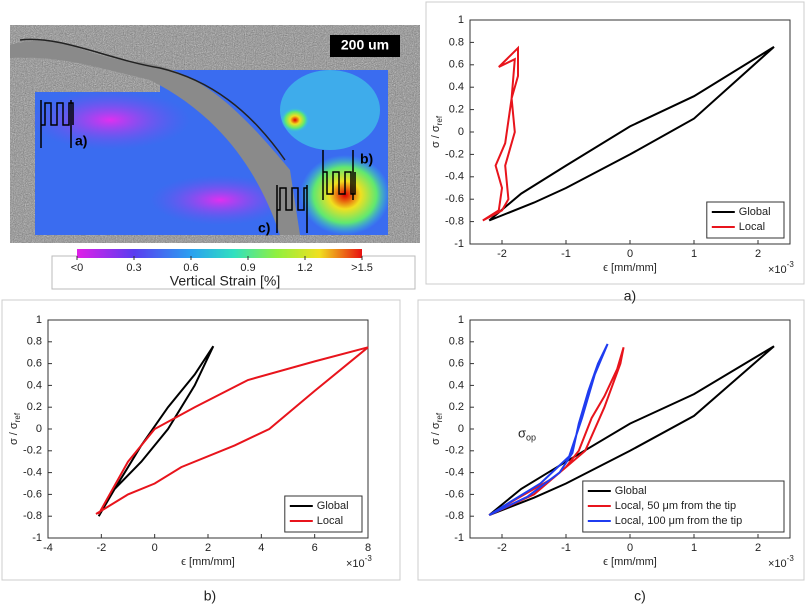 The image size is (806, 612). I want to click on x-tick-label: -4, so click(48, 548).